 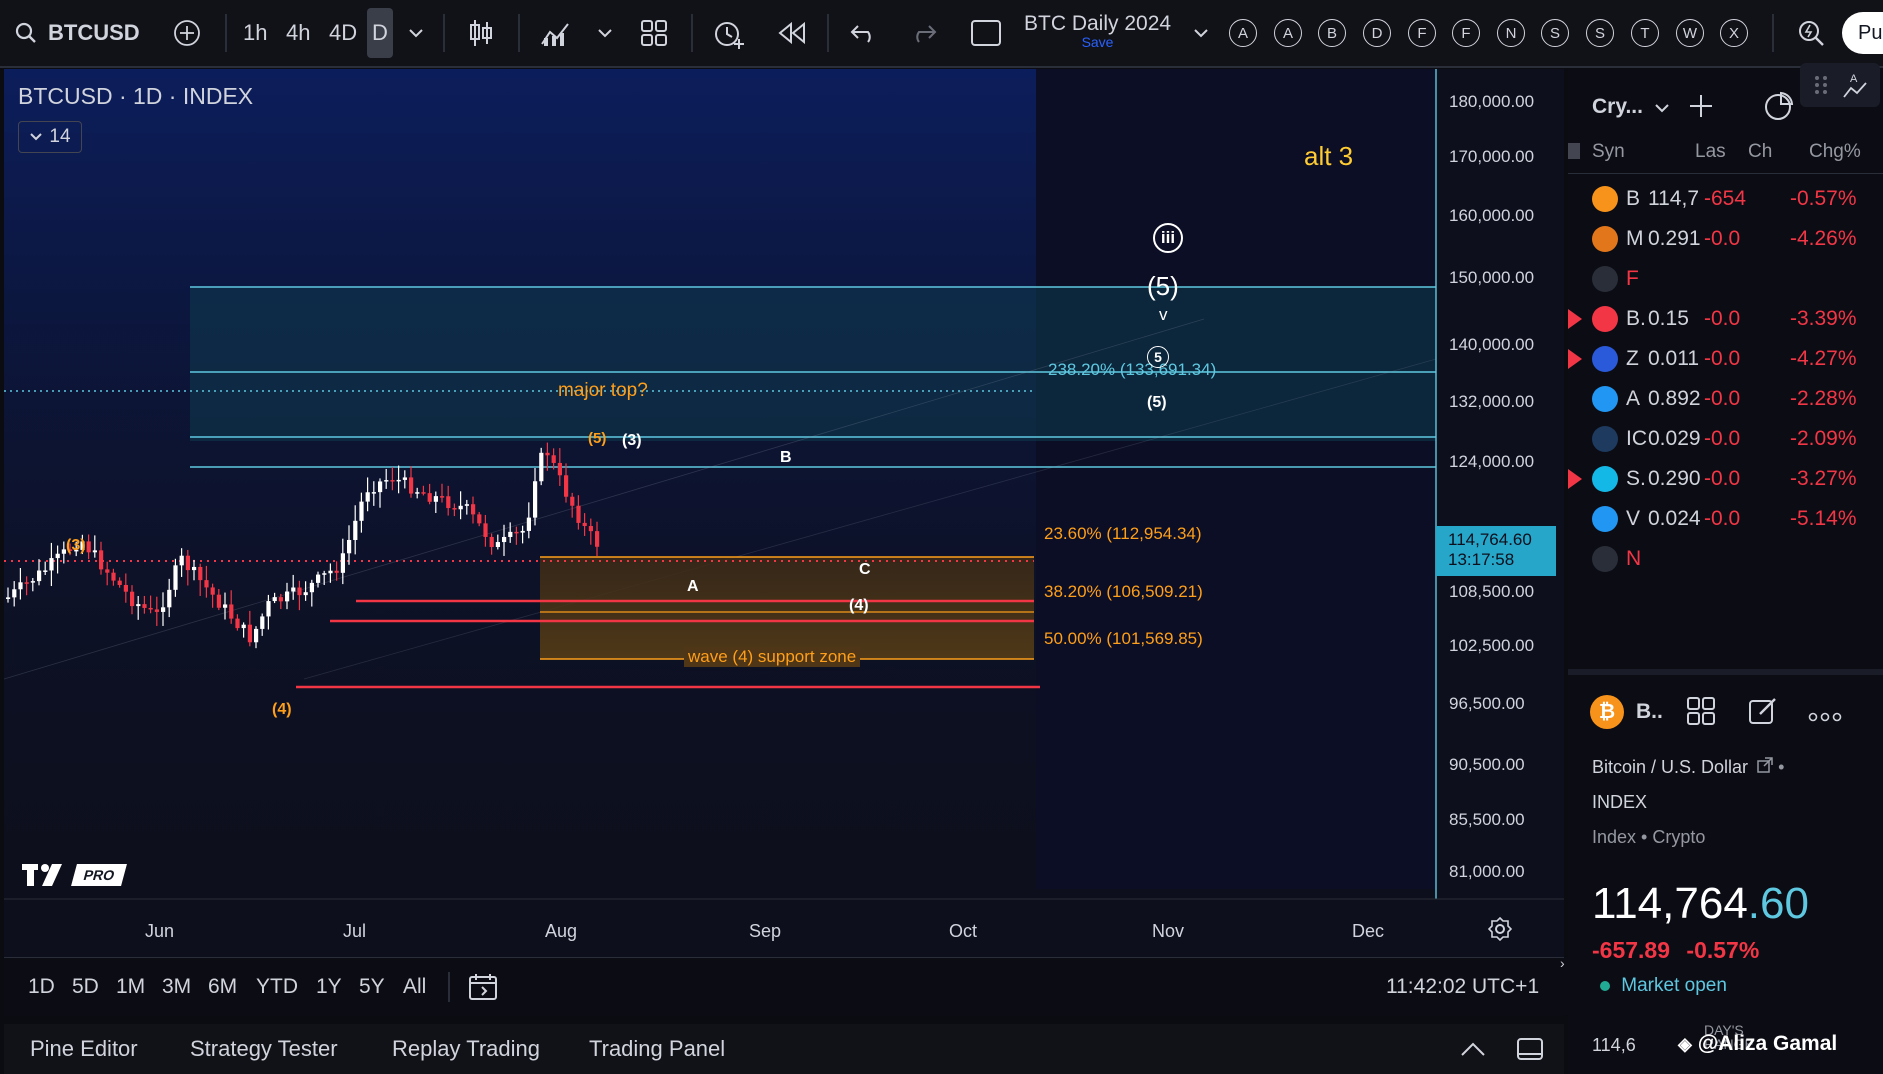 I want to click on redo-button, so click(x=923, y=33).